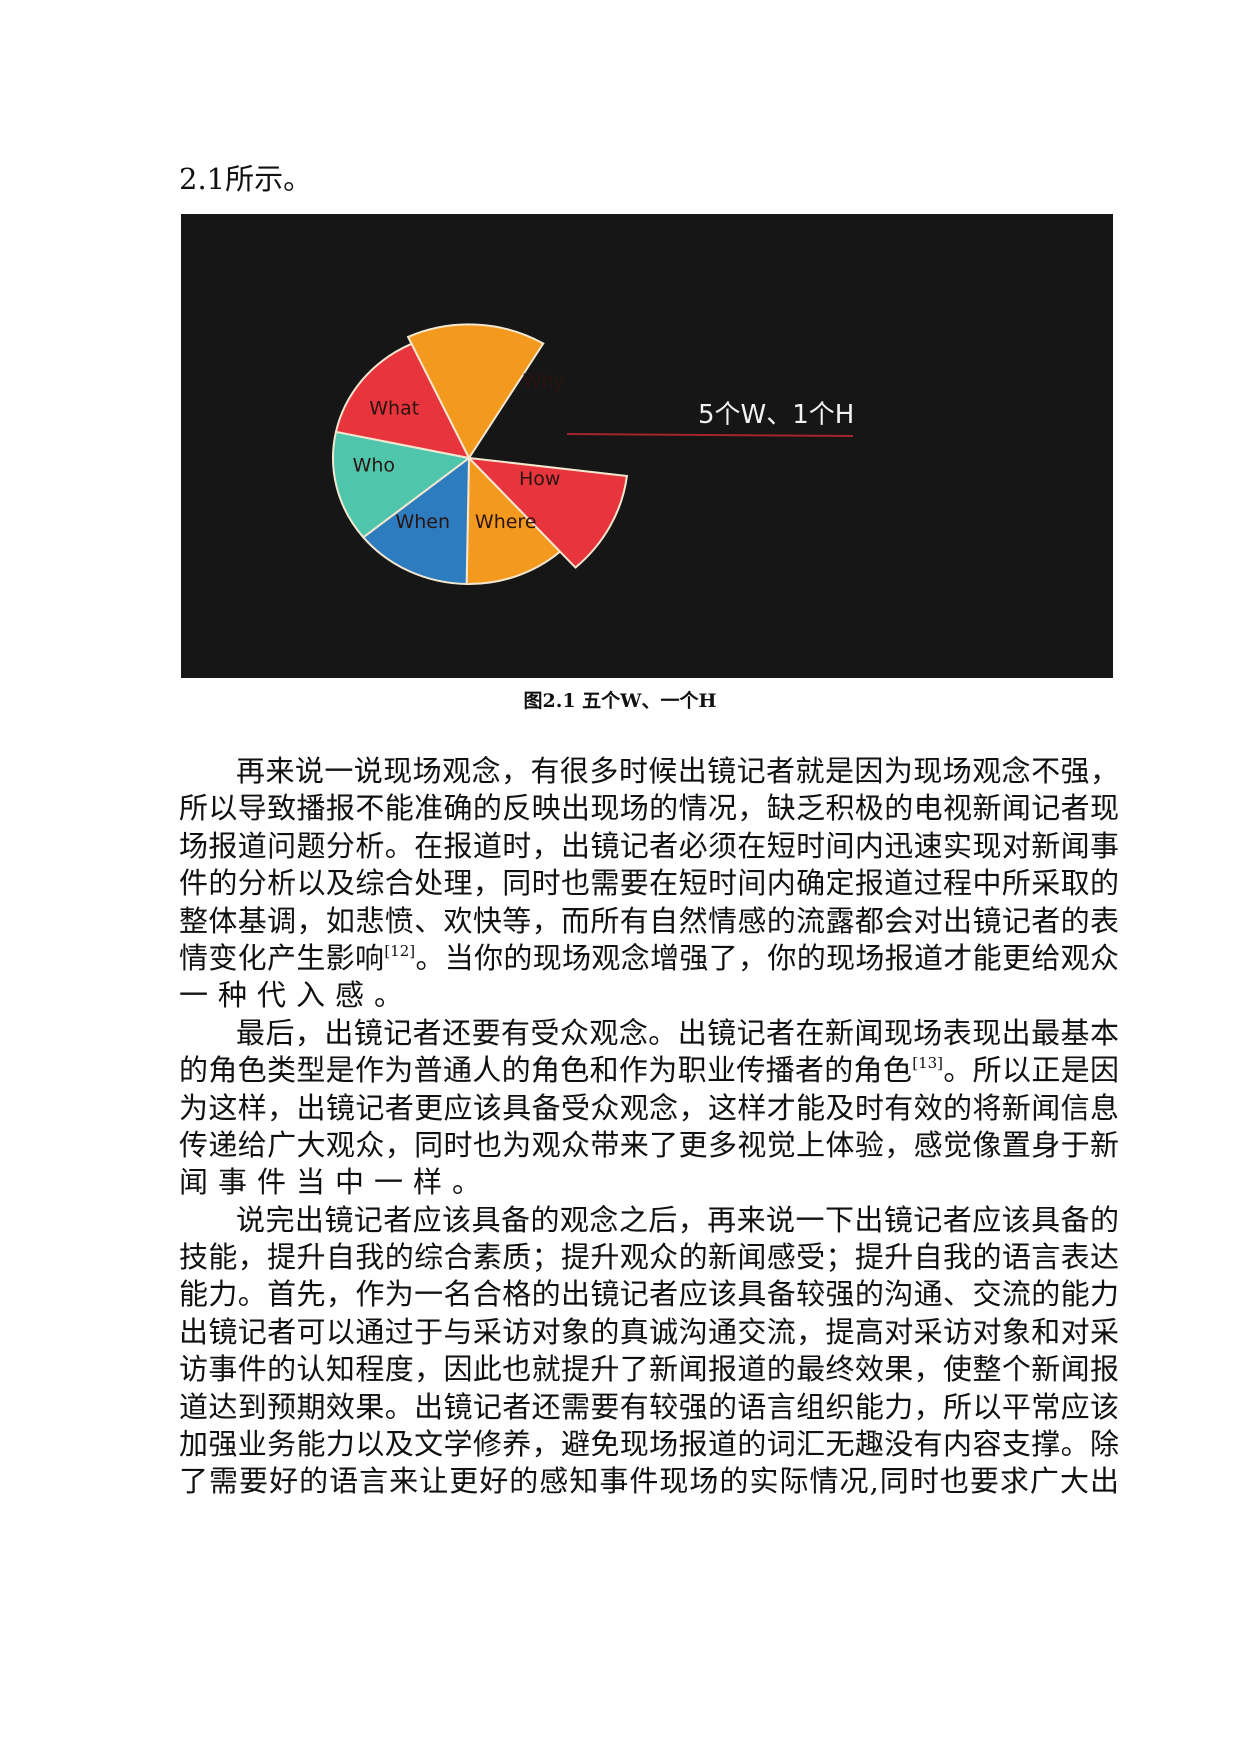  I want to click on pie-slice-what, so click(402, 401).